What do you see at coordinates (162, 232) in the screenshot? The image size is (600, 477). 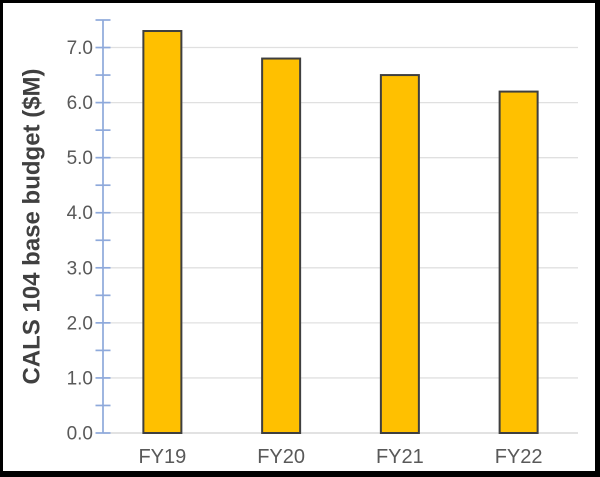 I see `bar-fy19` at bounding box center [162, 232].